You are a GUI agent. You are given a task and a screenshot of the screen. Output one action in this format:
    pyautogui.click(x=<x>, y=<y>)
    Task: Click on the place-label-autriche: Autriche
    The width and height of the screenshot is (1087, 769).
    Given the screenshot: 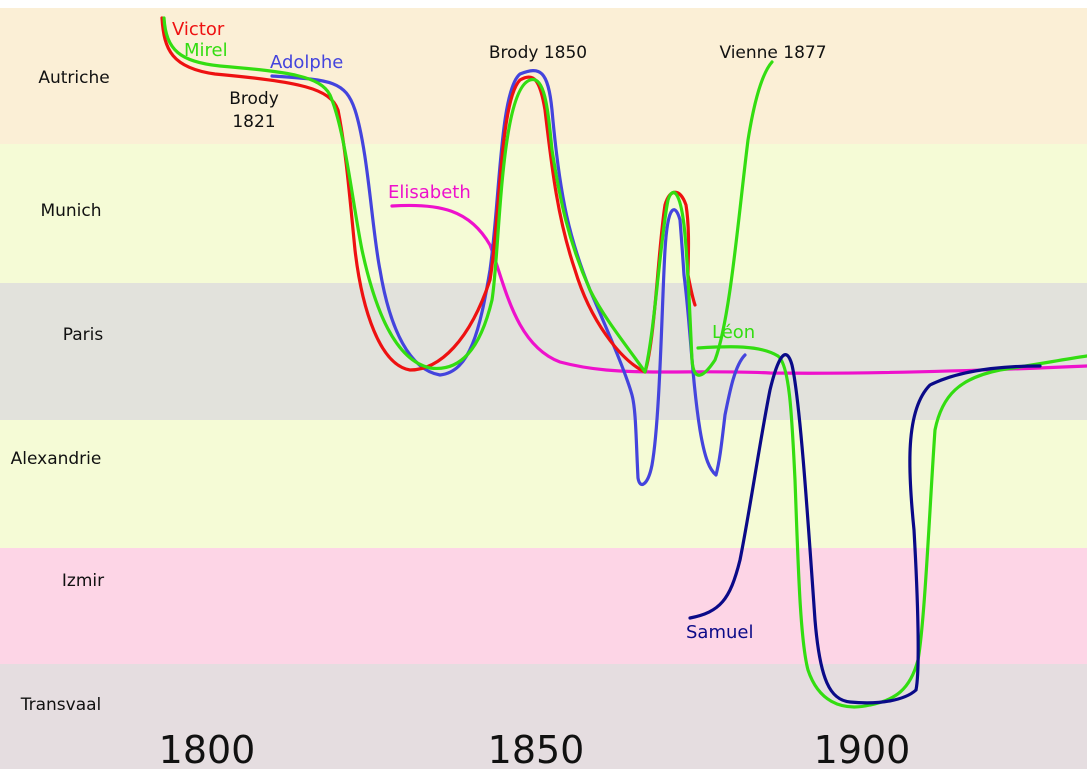 What is the action you would take?
    pyautogui.click(x=73, y=78)
    